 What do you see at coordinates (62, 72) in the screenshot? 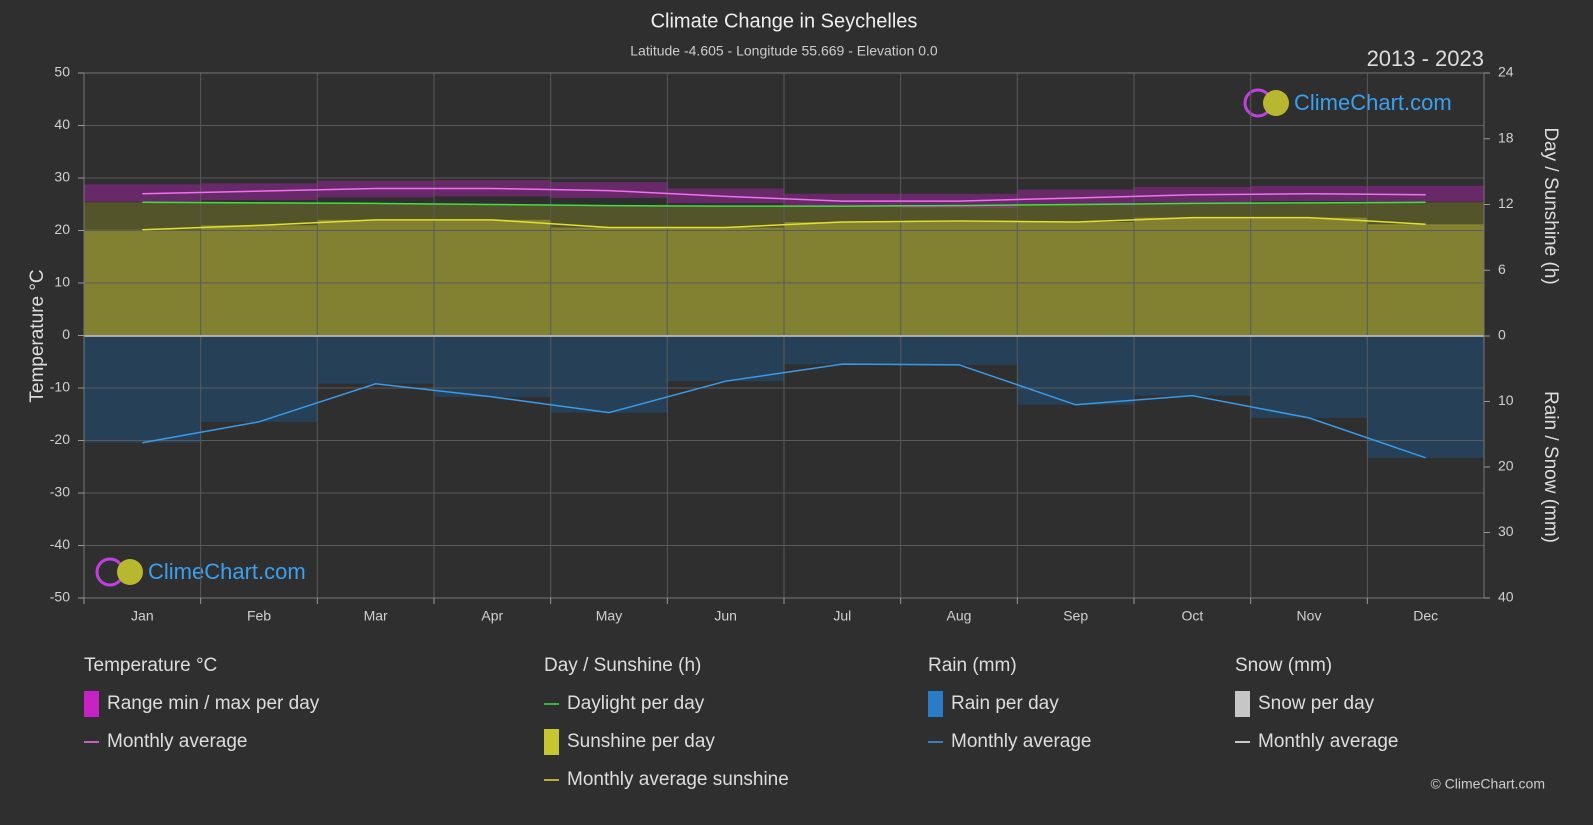
I see `y-tick-label: 50` at bounding box center [62, 72].